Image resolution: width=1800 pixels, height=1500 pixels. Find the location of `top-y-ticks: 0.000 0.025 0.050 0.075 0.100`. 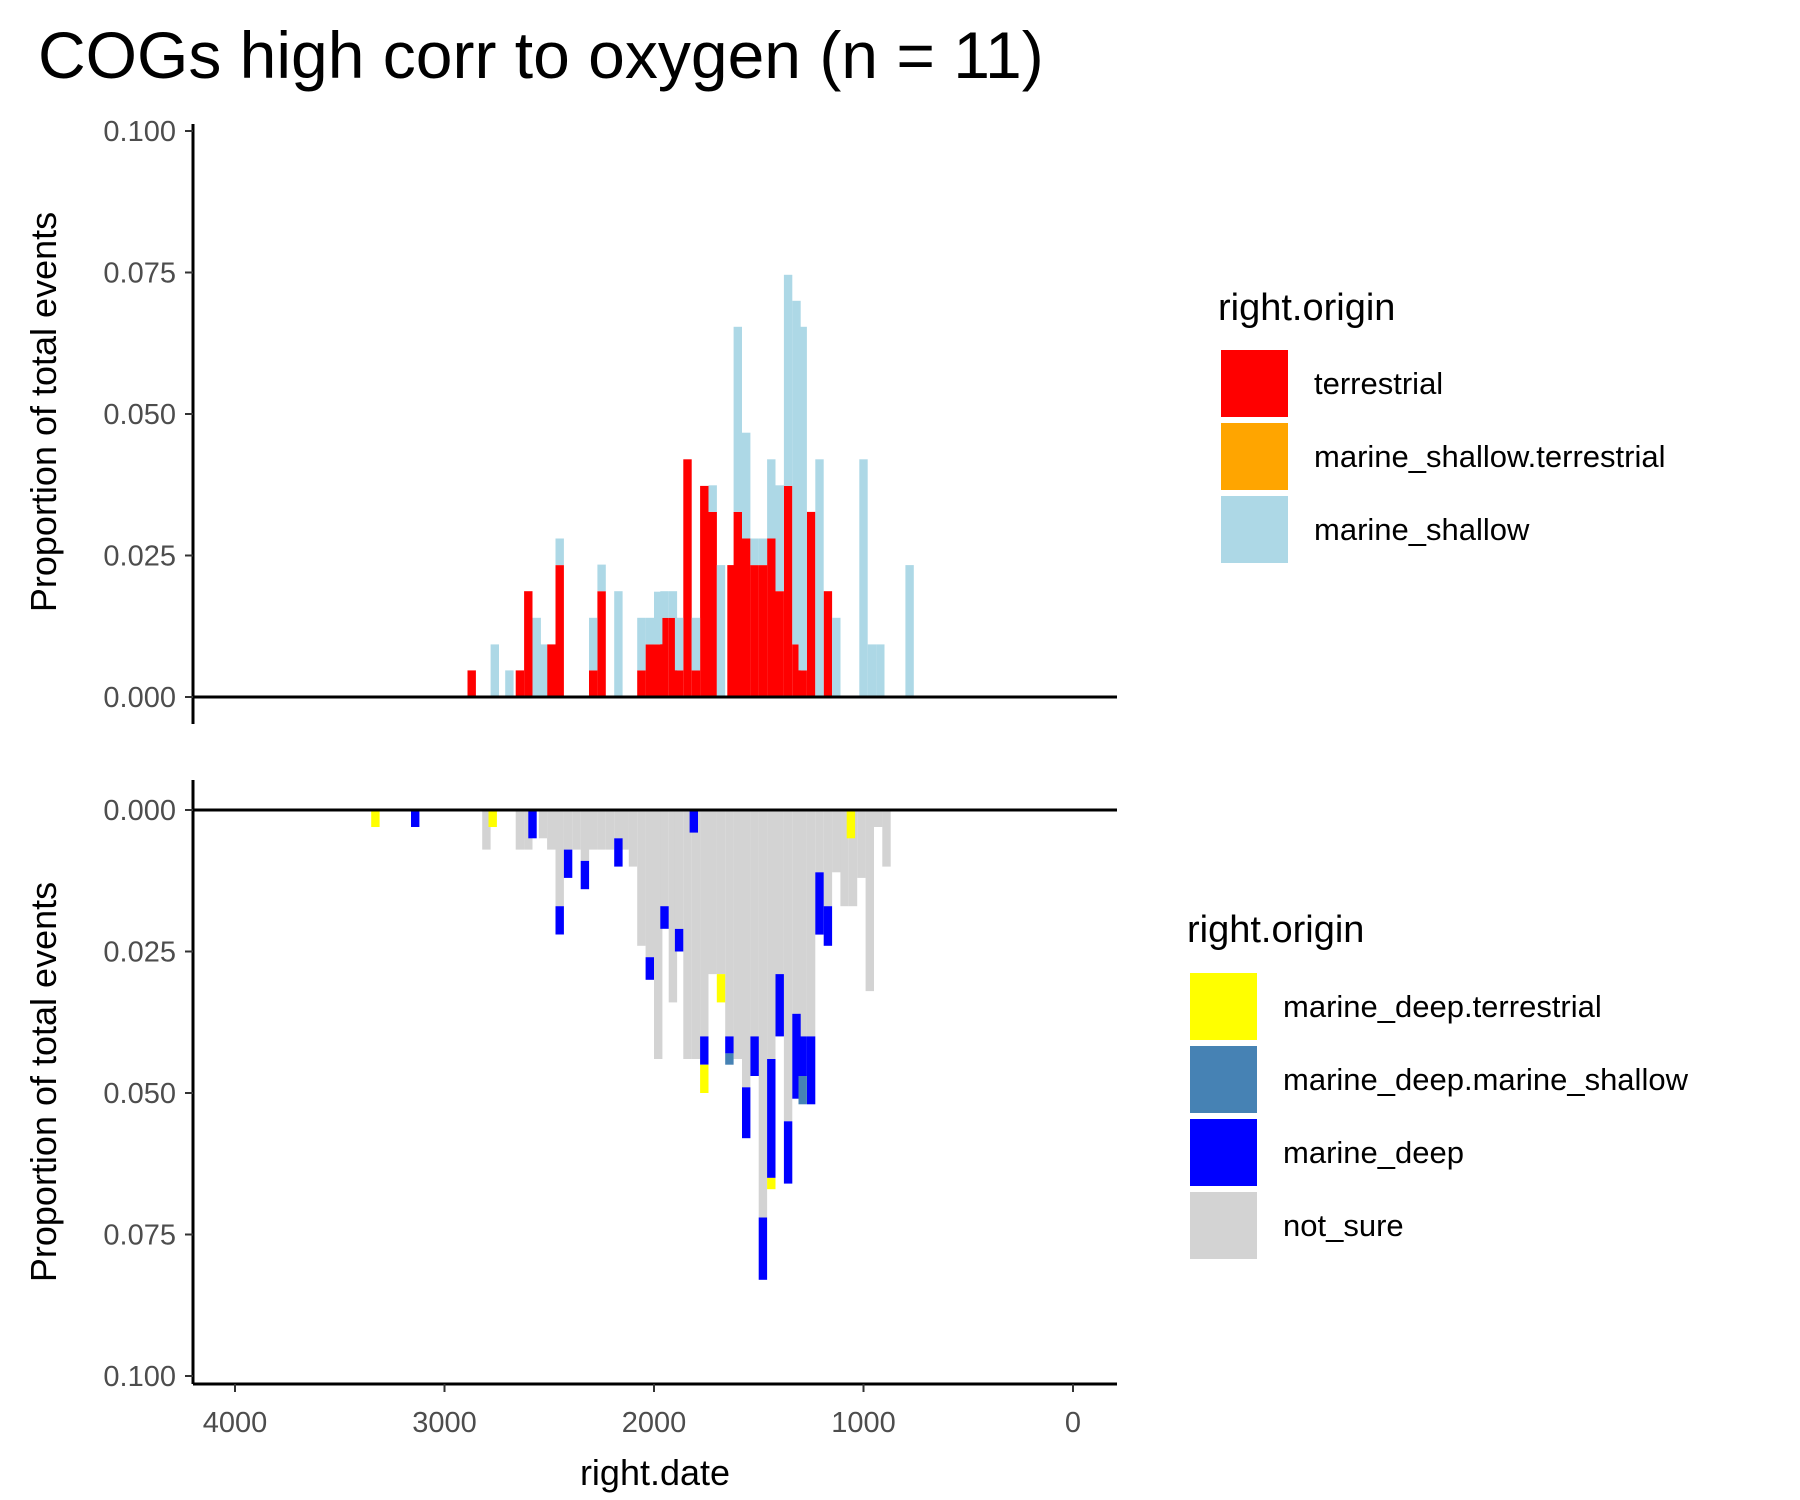

top-y-ticks: 0.000 0.025 0.050 0.075 0.100 is located at coordinates (148, 415).